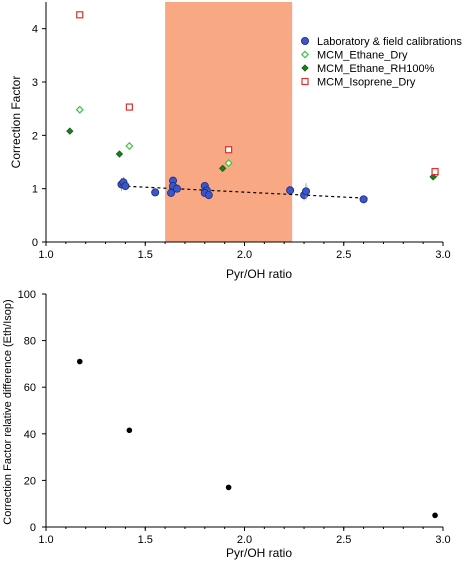 This screenshot has height=563, width=474. I want to click on y-tick-label: 1, so click(35, 190).